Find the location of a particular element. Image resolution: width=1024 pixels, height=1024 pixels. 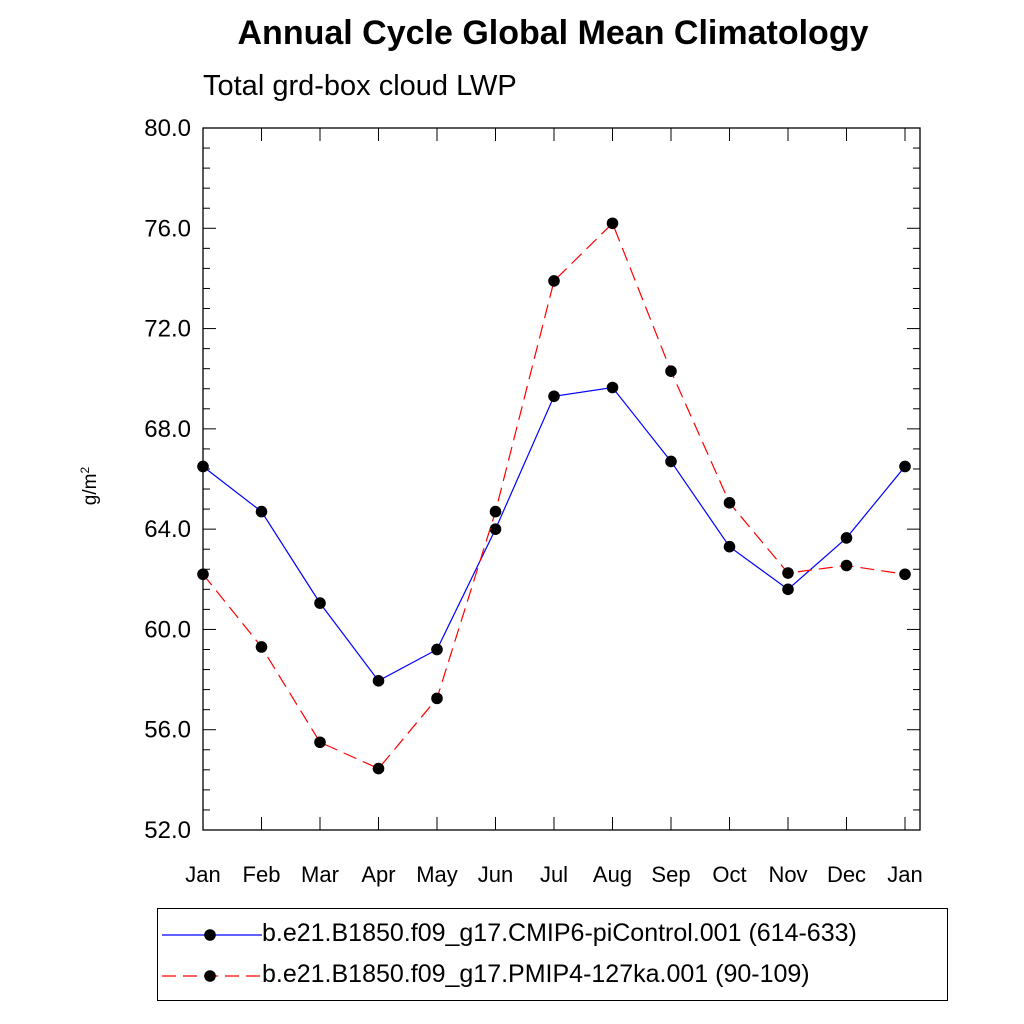

legend is located at coordinates (552, 954).